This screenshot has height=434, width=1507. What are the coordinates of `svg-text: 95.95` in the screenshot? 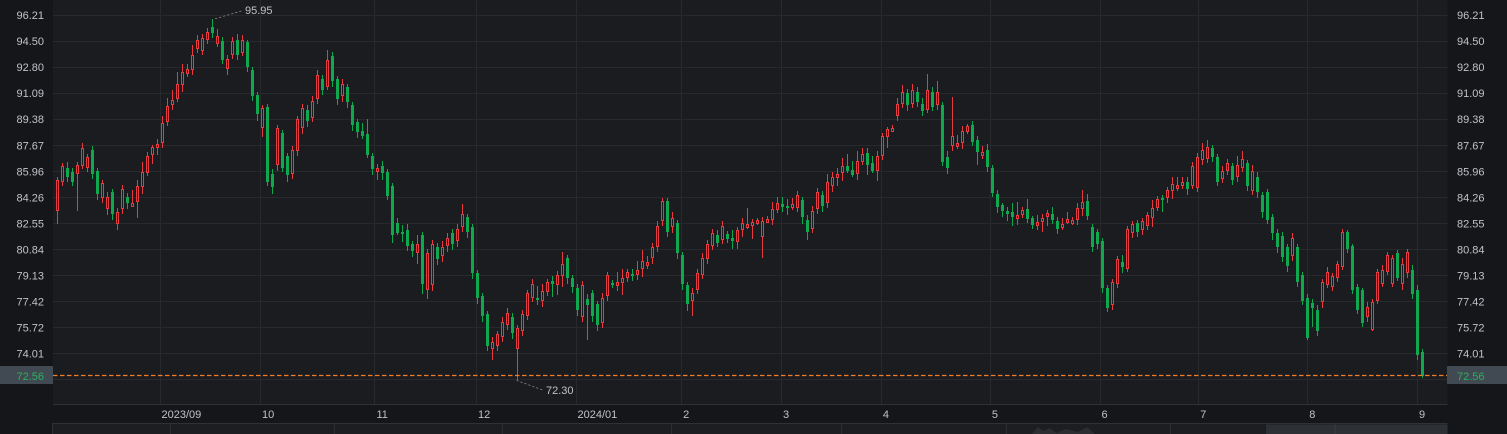 It's located at (259, 11).